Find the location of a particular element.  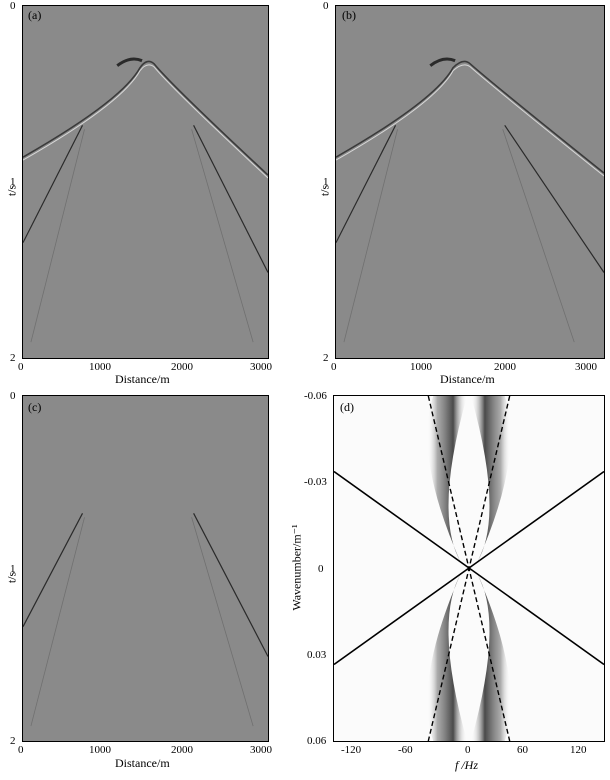

panel-label-c: (c) is located at coordinates (35, 407).